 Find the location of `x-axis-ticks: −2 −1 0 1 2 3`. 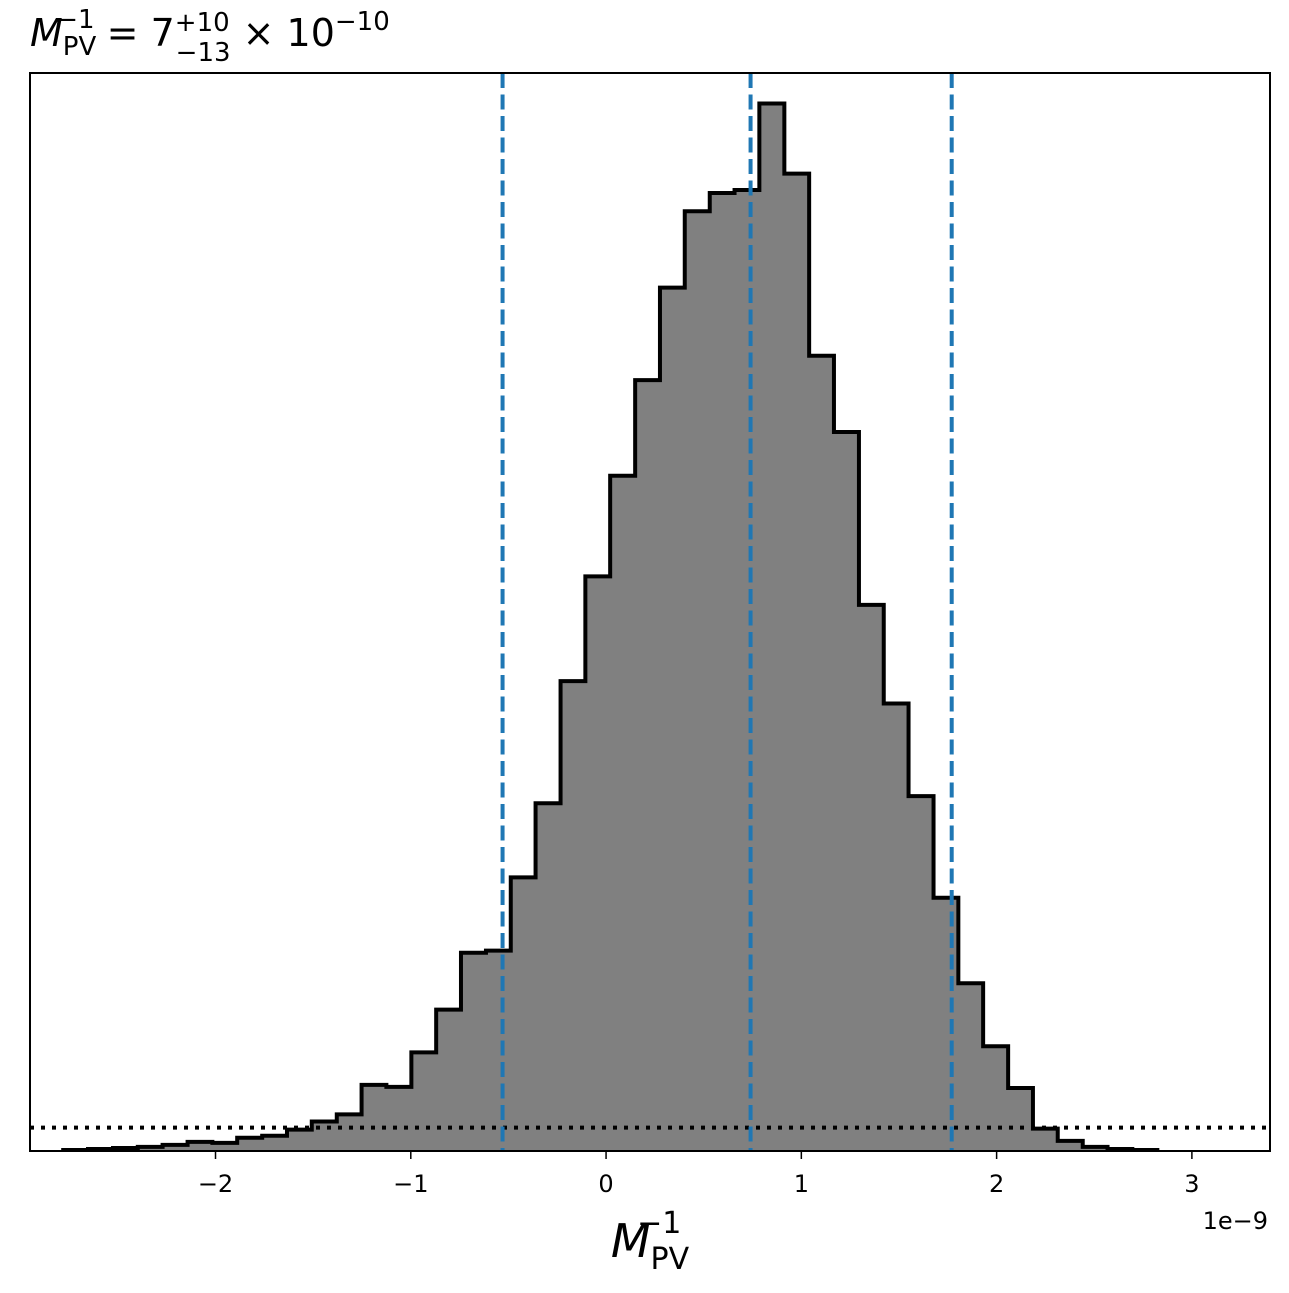

x-axis-ticks: −2 −1 0 1 2 3 is located at coordinates (699, 1174).